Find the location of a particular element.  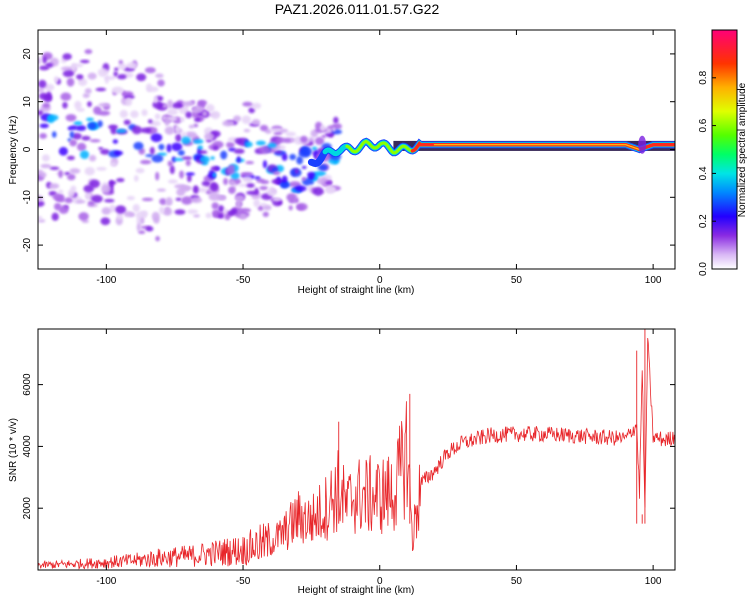

x-tick-label: -50 is located at coordinates (243, 280).